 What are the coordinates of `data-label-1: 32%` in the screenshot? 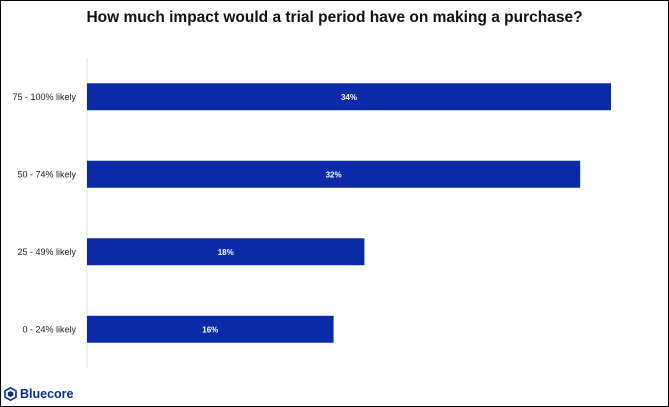 It's located at (334, 174).